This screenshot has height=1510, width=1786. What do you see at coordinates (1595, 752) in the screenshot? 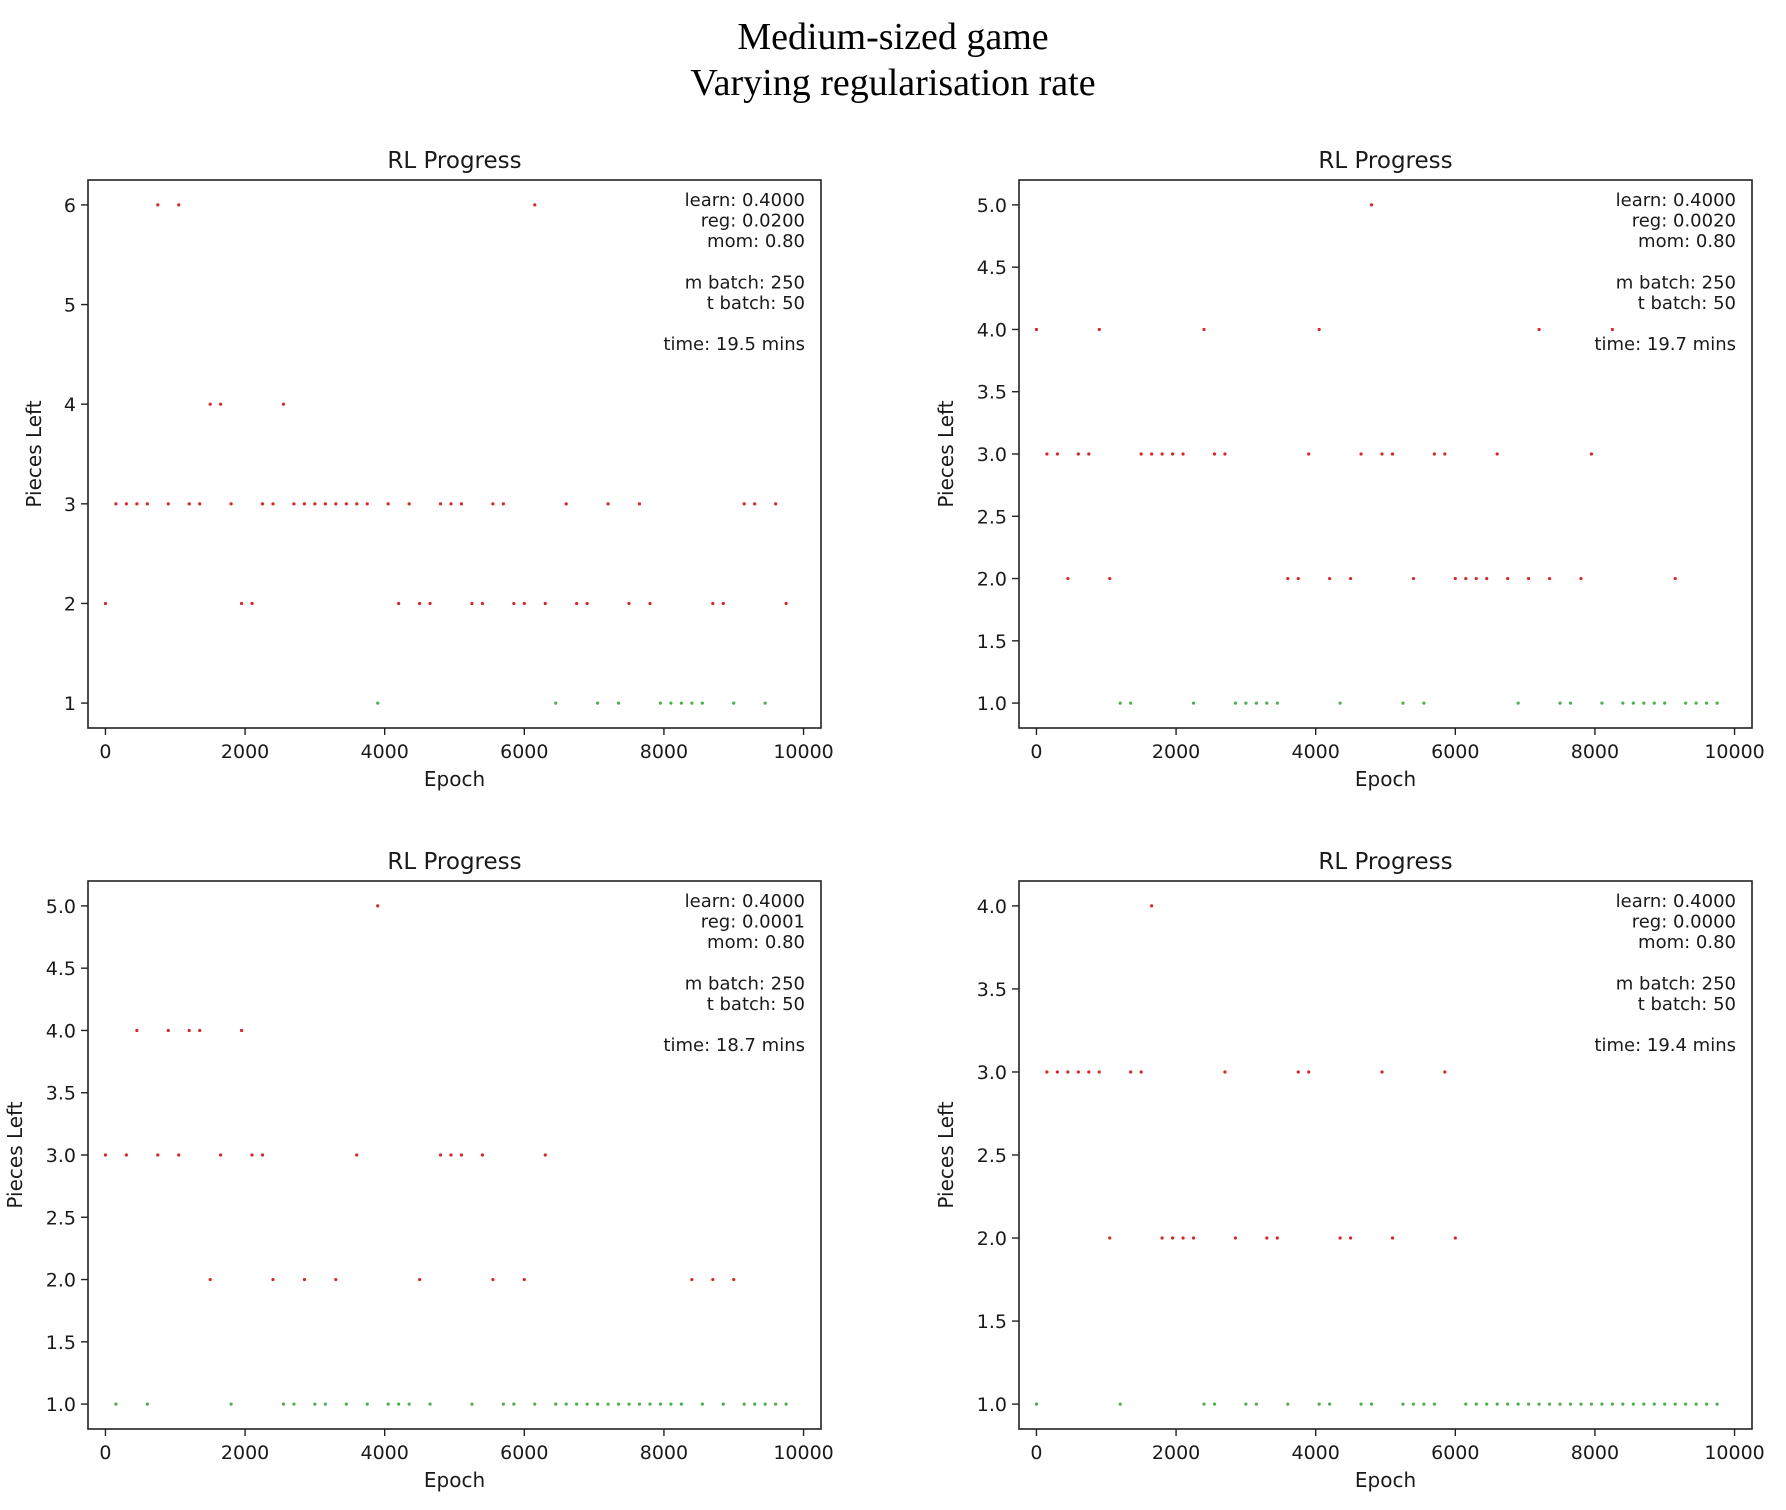
I see `x-tick-label: 8000` at bounding box center [1595, 752].